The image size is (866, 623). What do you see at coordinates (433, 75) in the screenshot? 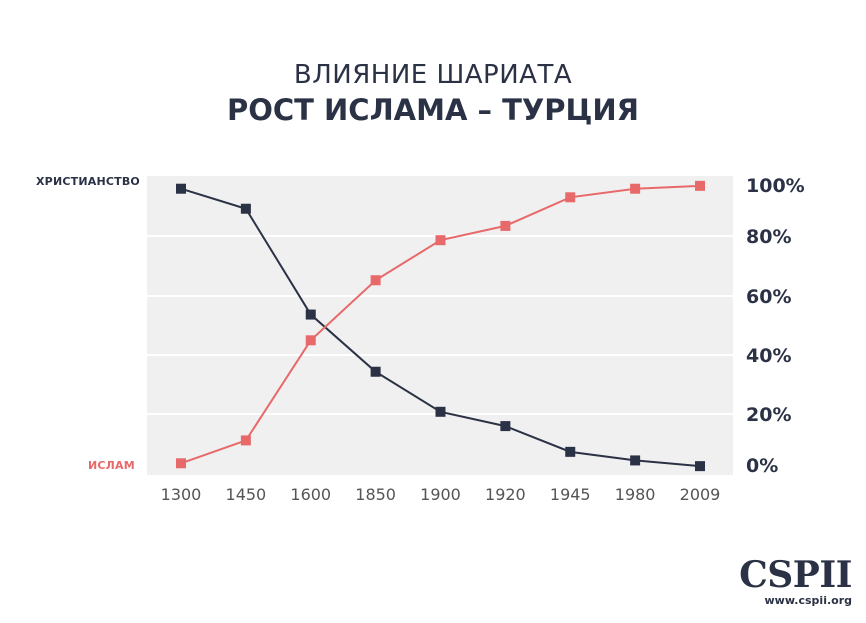
I see `chart-title: ВЛИЯНИЕ ШАРИАТА` at bounding box center [433, 75].